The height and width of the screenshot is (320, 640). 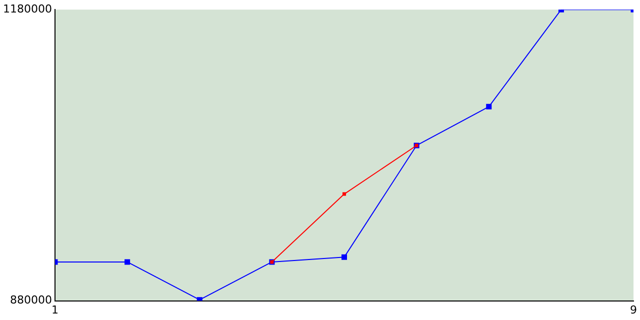 I want to click on x-tick-label: 9, so click(x=633, y=309).